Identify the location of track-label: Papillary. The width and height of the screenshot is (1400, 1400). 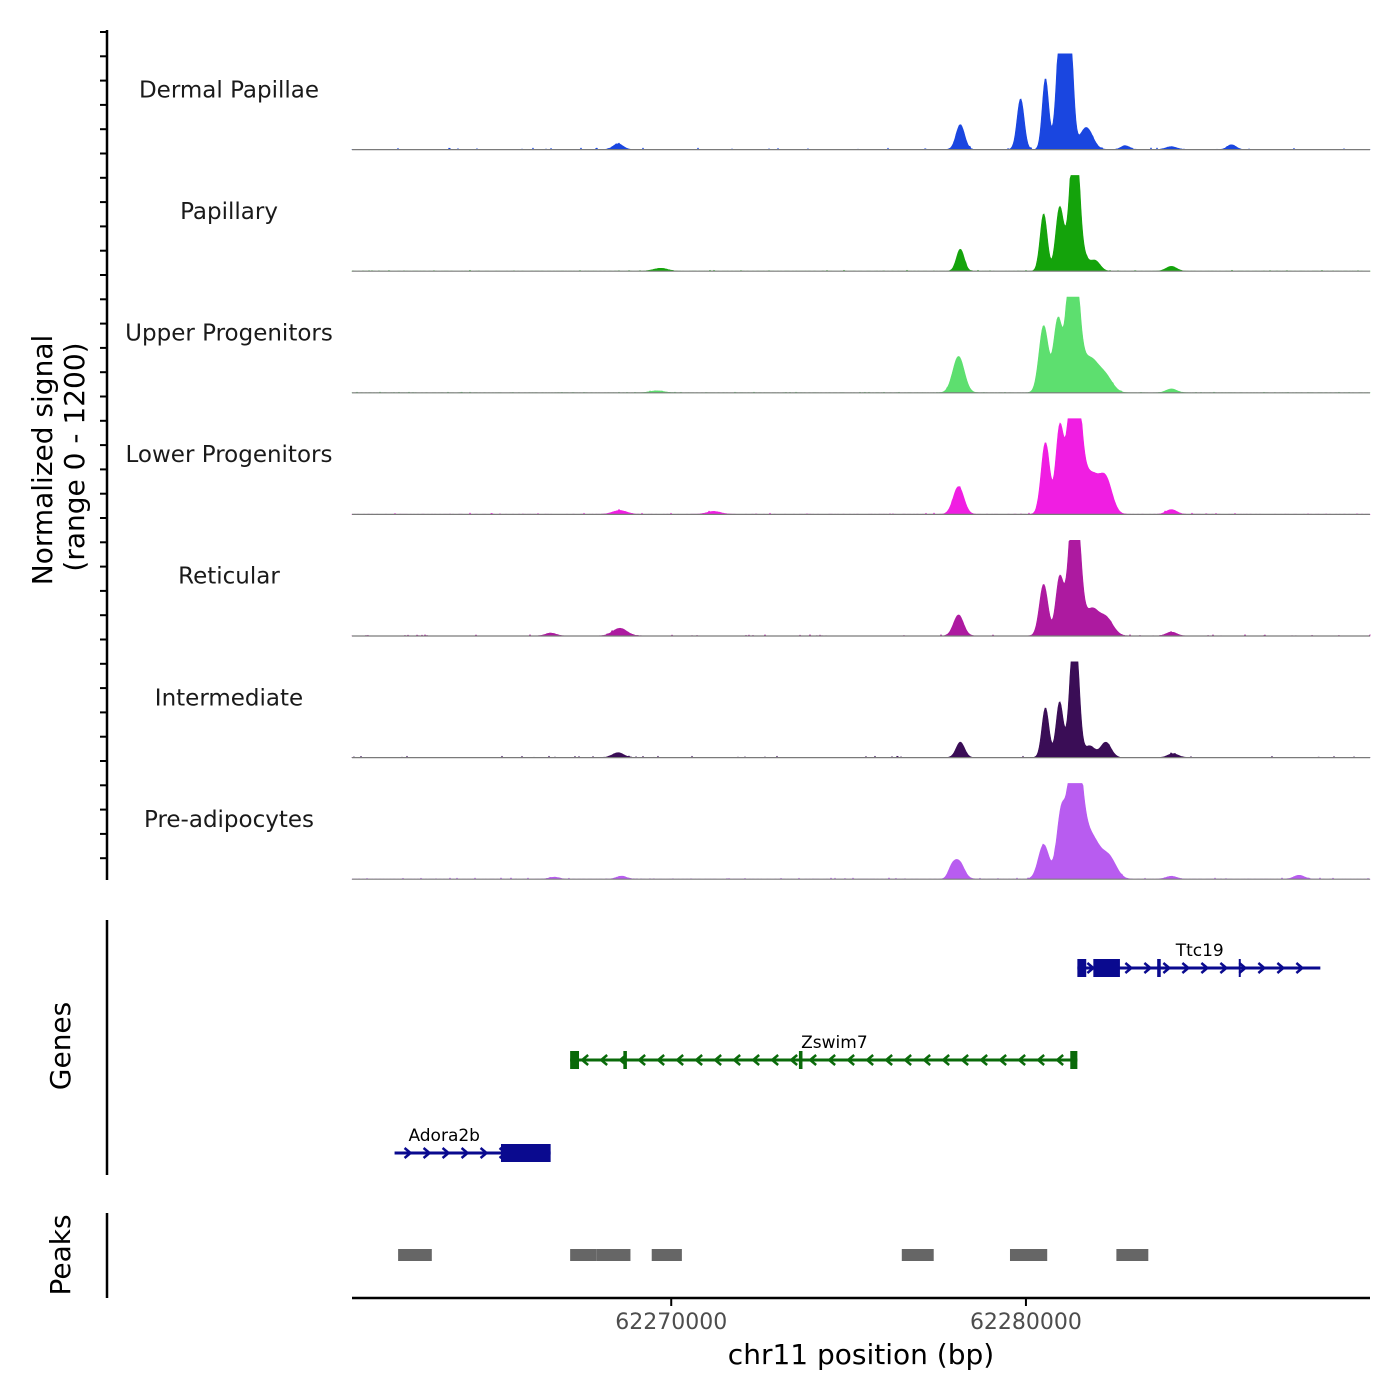
(229, 212).